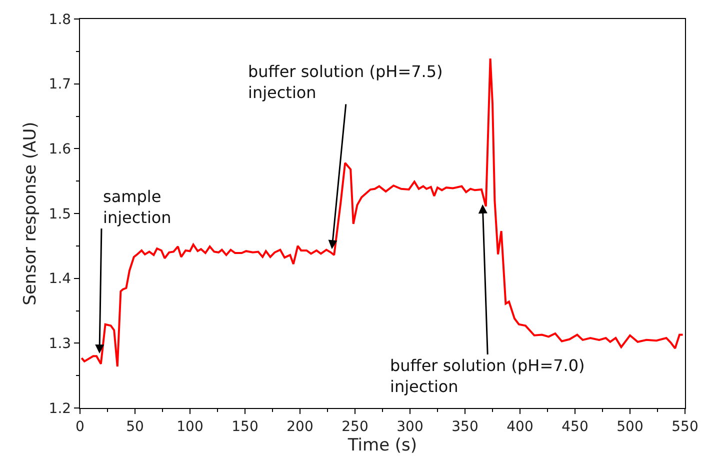 The width and height of the screenshot is (710, 463). Describe the element at coordinates (575, 426) in the screenshot. I see `x-tick-label: 450` at that location.